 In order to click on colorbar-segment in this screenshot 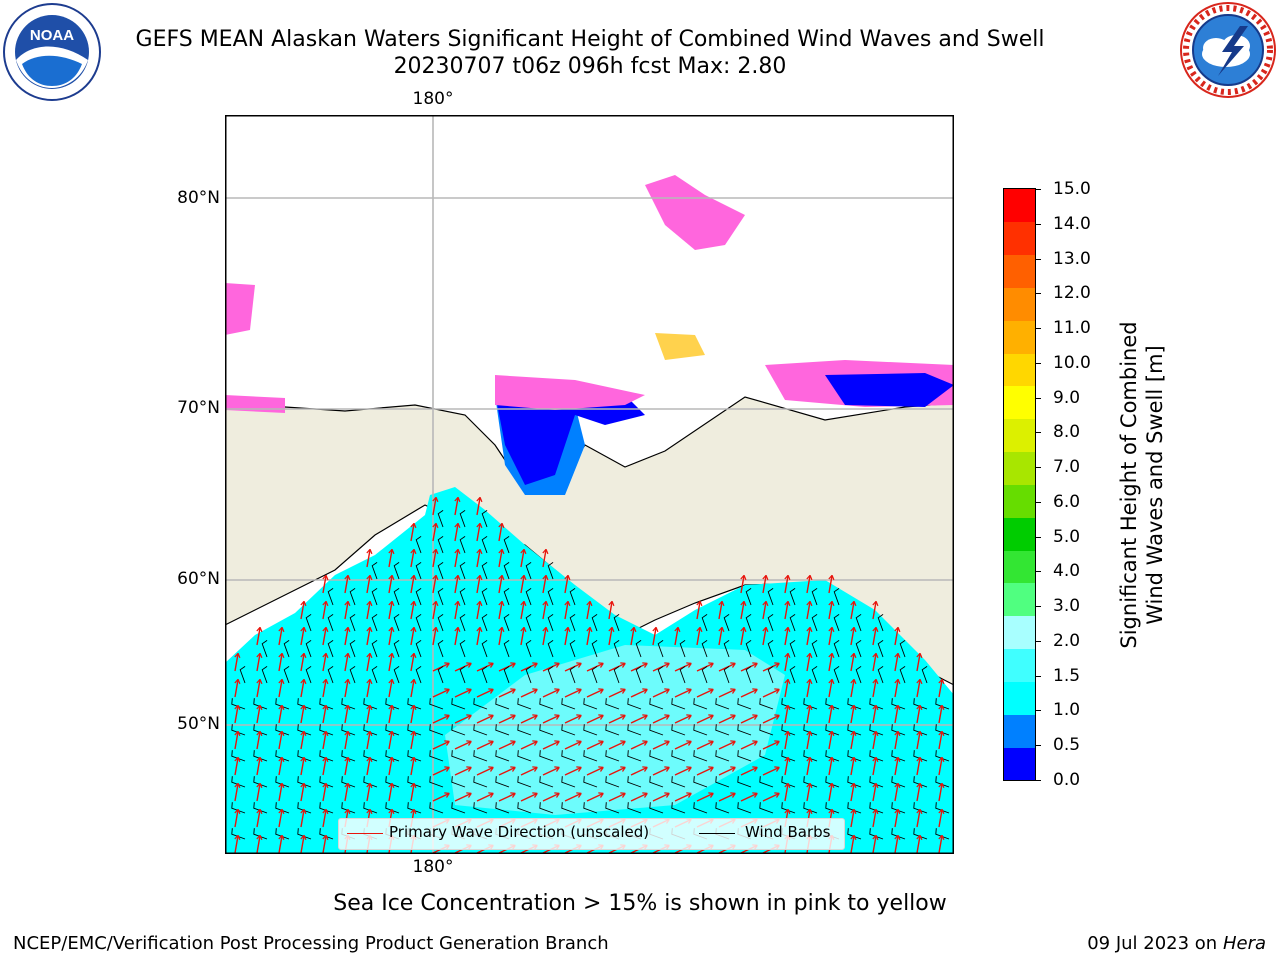, I will do `click(1019, 665)`.